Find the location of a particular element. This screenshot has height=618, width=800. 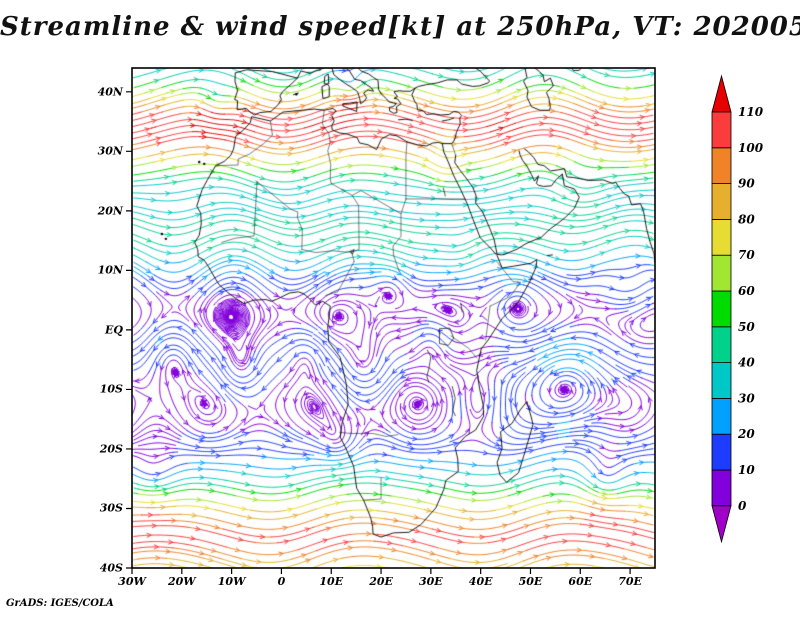

x-tick-label-60E: 60E is located at coordinates (580, 581).